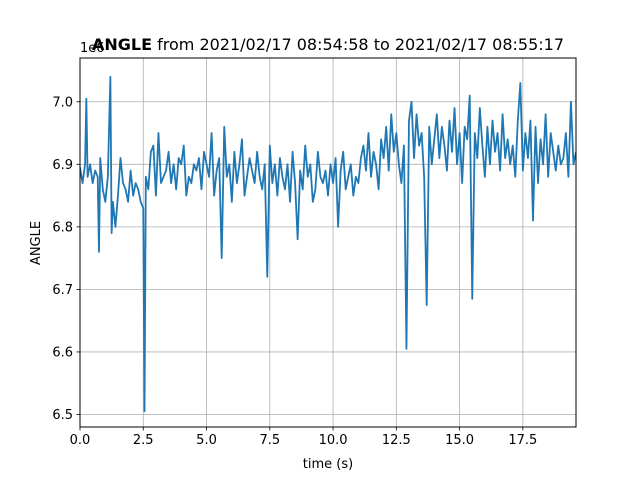 This screenshot has height=480, width=640. Describe the element at coordinates (459, 440) in the screenshot. I see `x-tick-label: 15.0` at that location.